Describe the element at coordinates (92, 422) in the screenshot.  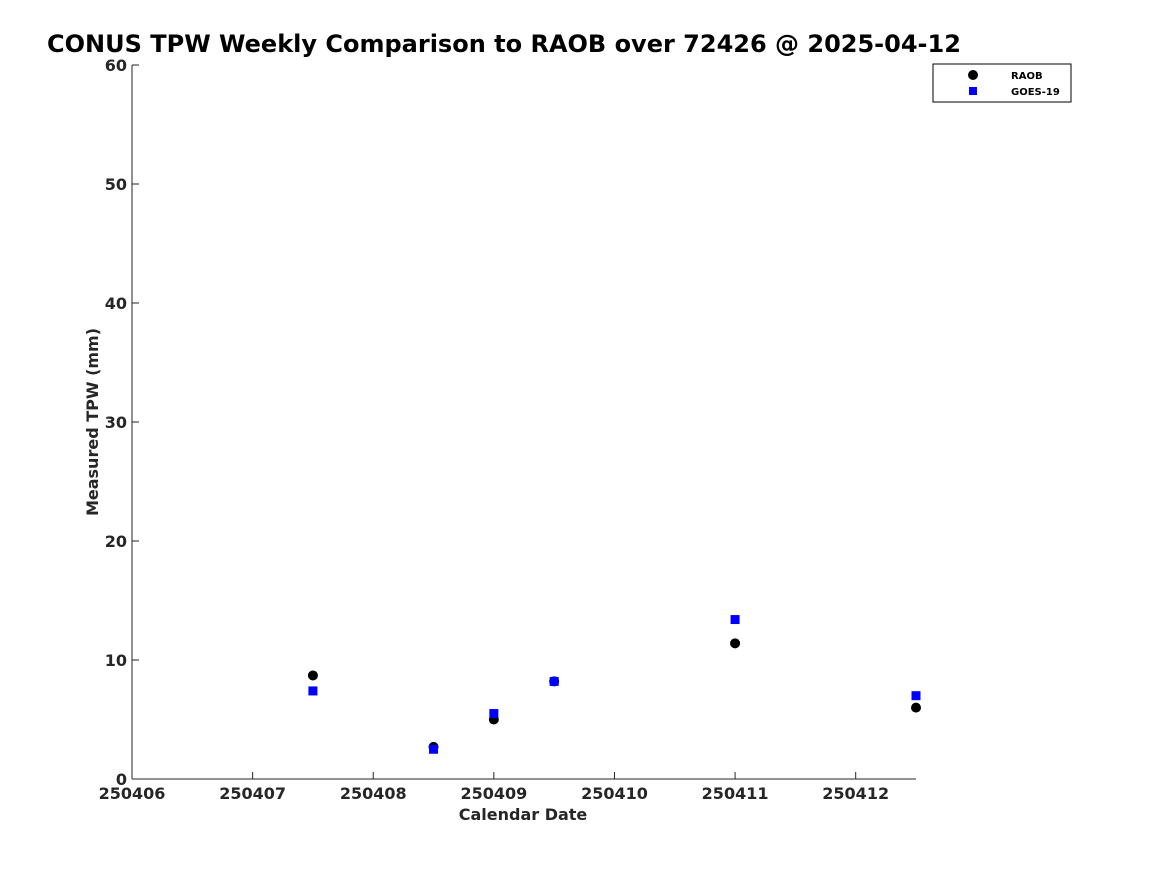
I see `y-axis-label: Measured TPW (mm)` at that location.